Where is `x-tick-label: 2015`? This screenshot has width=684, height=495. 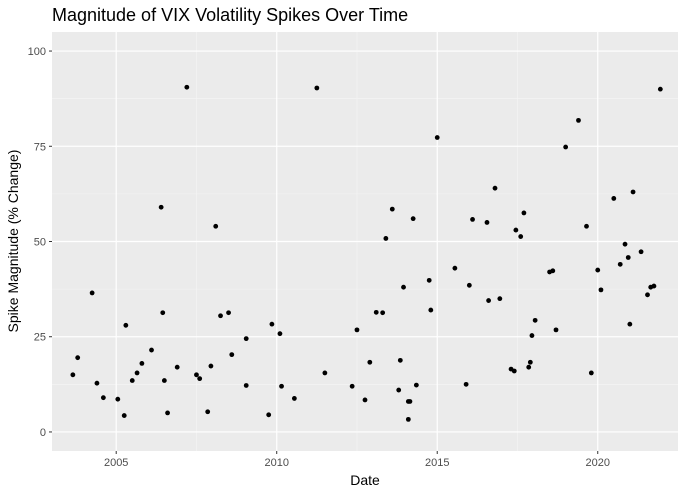 x-tick-label: 2015 is located at coordinates (437, 463).